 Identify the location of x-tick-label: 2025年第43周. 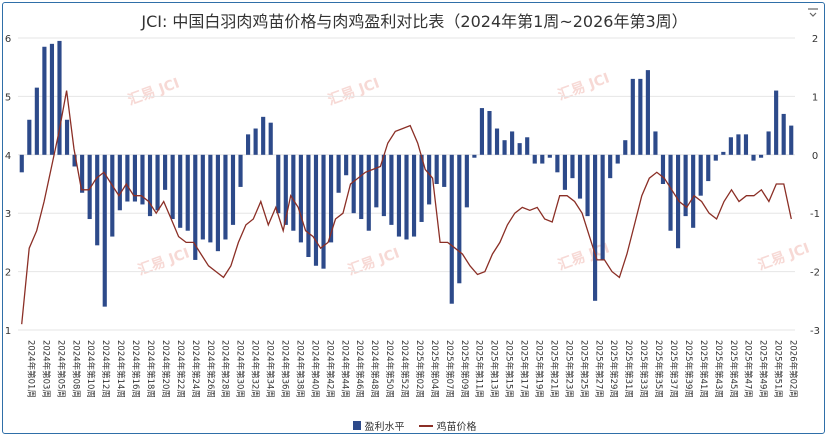
(718, 369).